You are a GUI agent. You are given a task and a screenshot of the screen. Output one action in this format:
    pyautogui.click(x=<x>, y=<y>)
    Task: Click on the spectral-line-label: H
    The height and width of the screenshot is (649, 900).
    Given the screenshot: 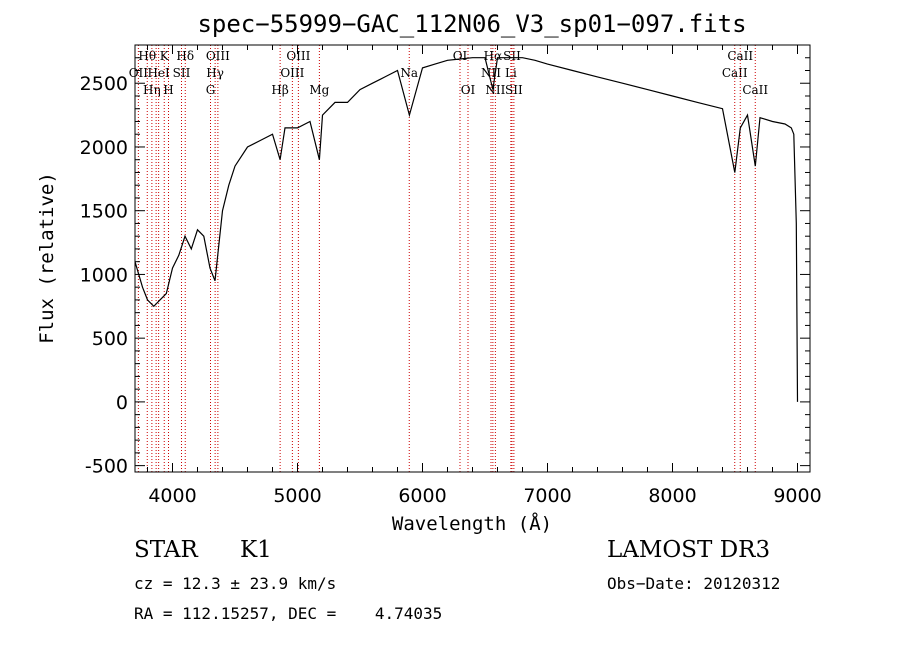 What is the action you would take?
    pyautogui.click(x=168, y=90)
    